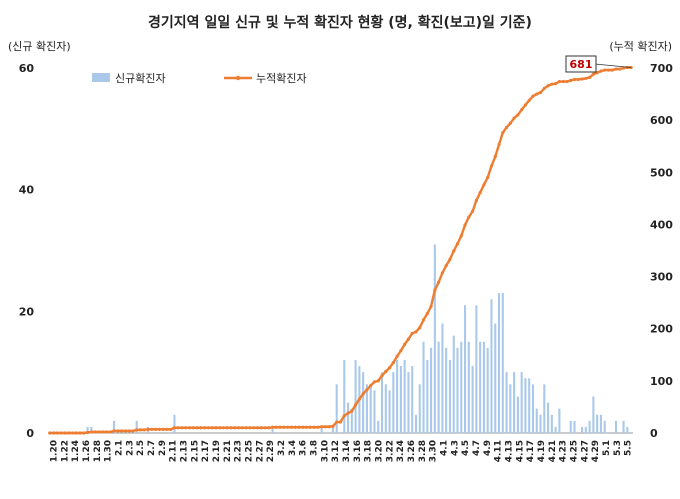 This screenshot has width=680, height=499. I want to click on x-tick-label: 2.1, so click(119, 448).